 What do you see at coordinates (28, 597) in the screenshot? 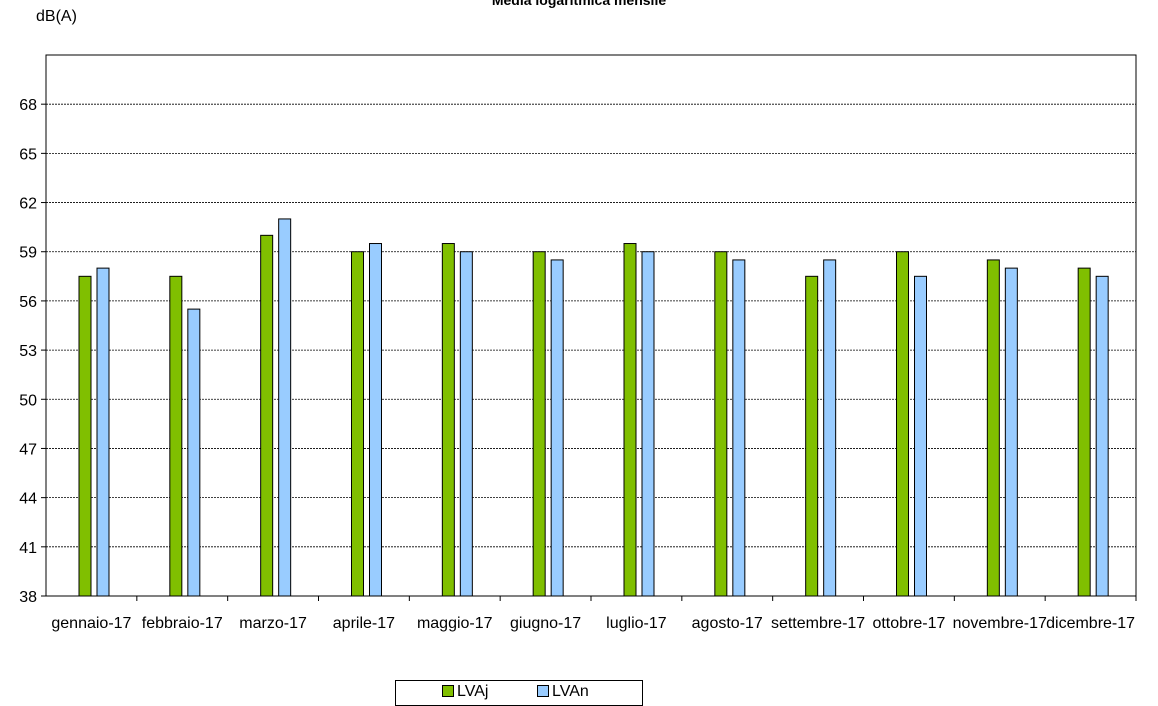
I see `y-tick-label-0: 38` at bounding box center [28, 597].